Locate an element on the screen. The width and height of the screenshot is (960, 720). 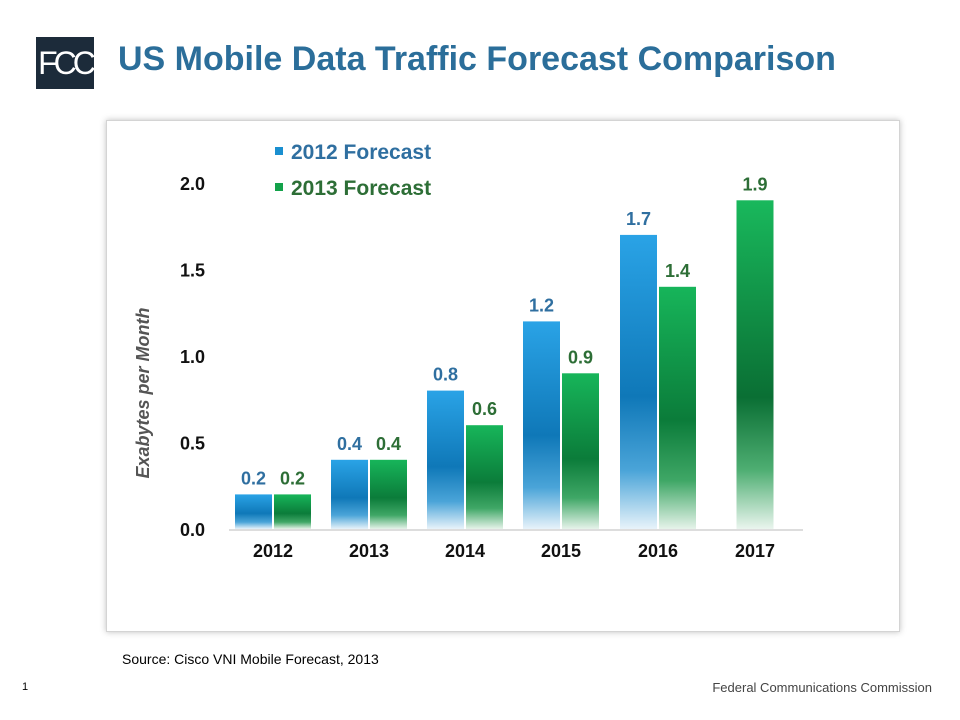
data-label: 1.7 is located at coordinates (638, 219).